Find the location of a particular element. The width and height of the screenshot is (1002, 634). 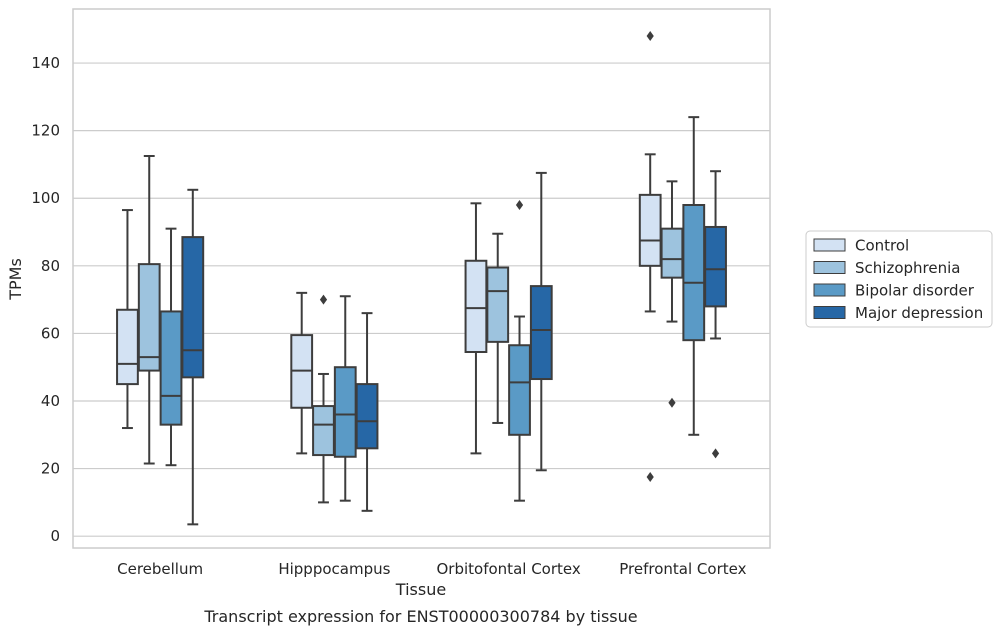

y-tick-60: 60 is located at coordinates (50, 333).